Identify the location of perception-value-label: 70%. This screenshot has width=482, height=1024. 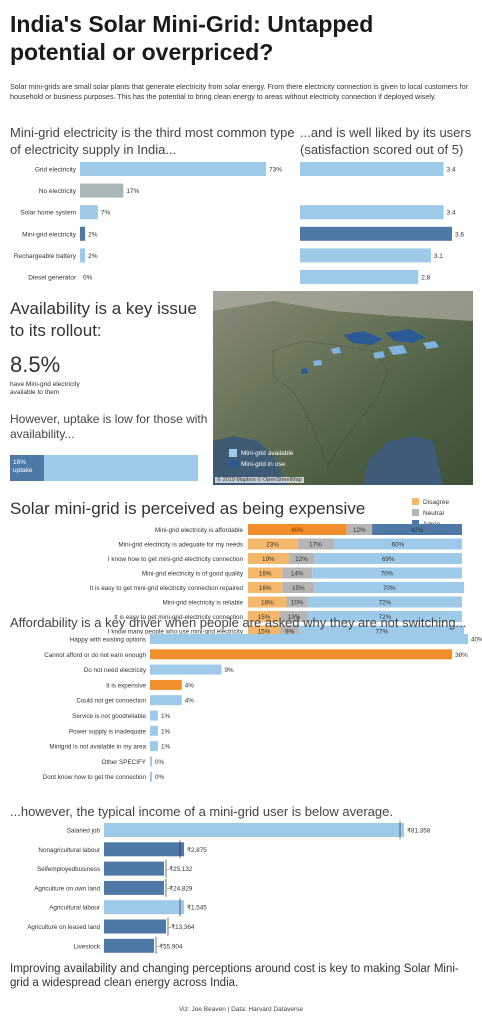
(387, 574).